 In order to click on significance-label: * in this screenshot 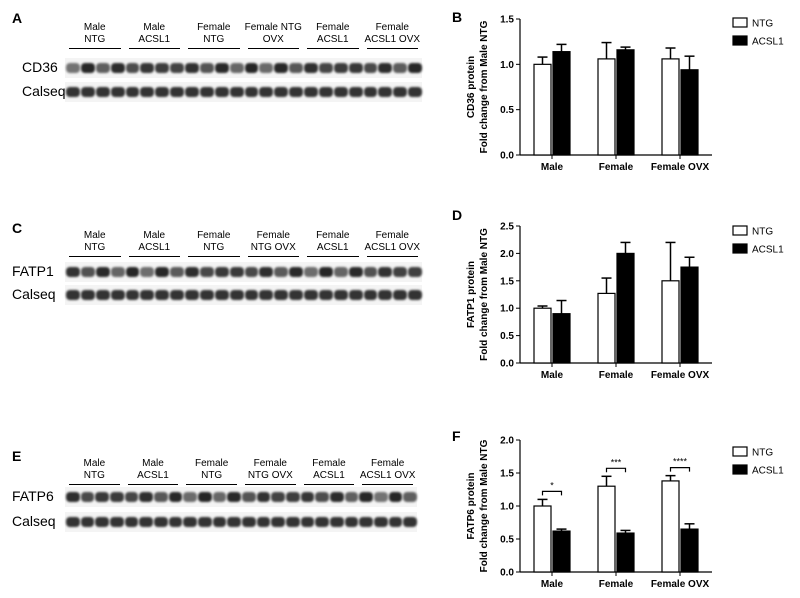, I will do `click(552, 485)`.